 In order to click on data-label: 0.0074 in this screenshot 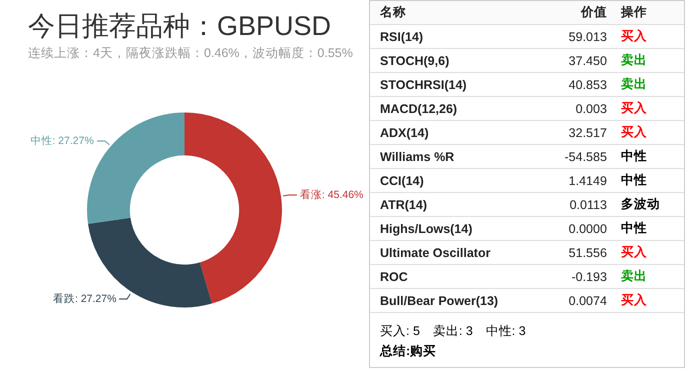, I will do `click(576, 300)`.